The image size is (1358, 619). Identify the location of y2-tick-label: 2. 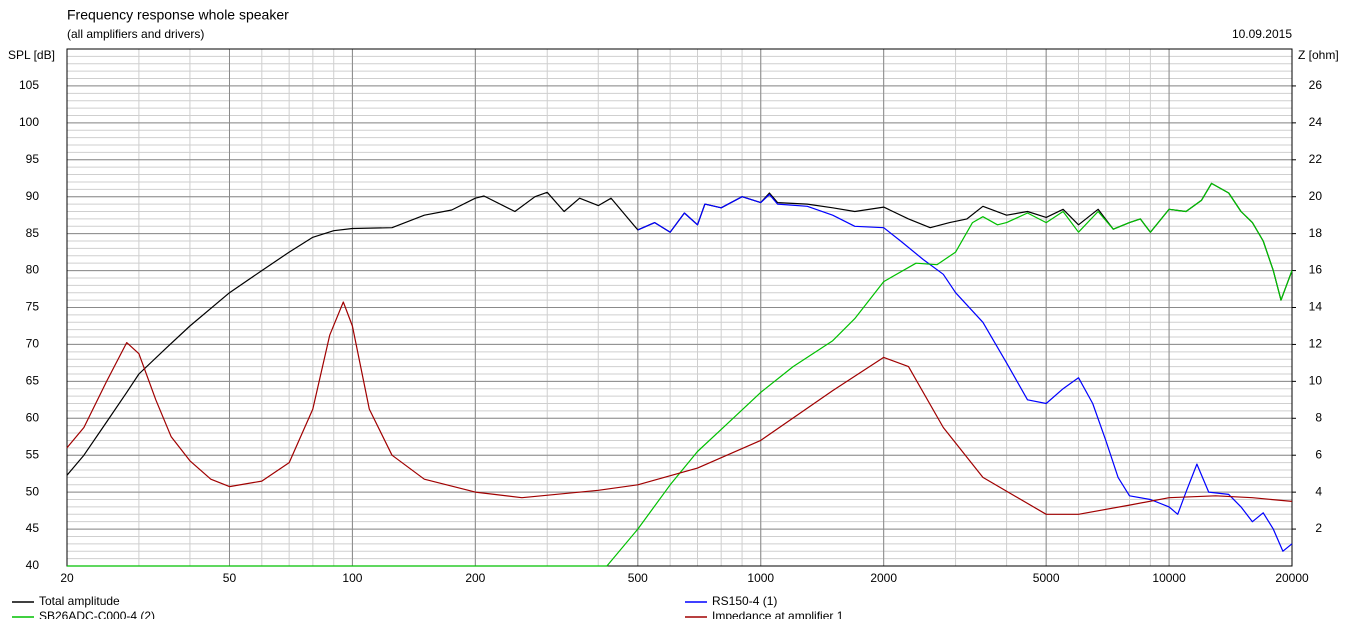
(1318, 528).